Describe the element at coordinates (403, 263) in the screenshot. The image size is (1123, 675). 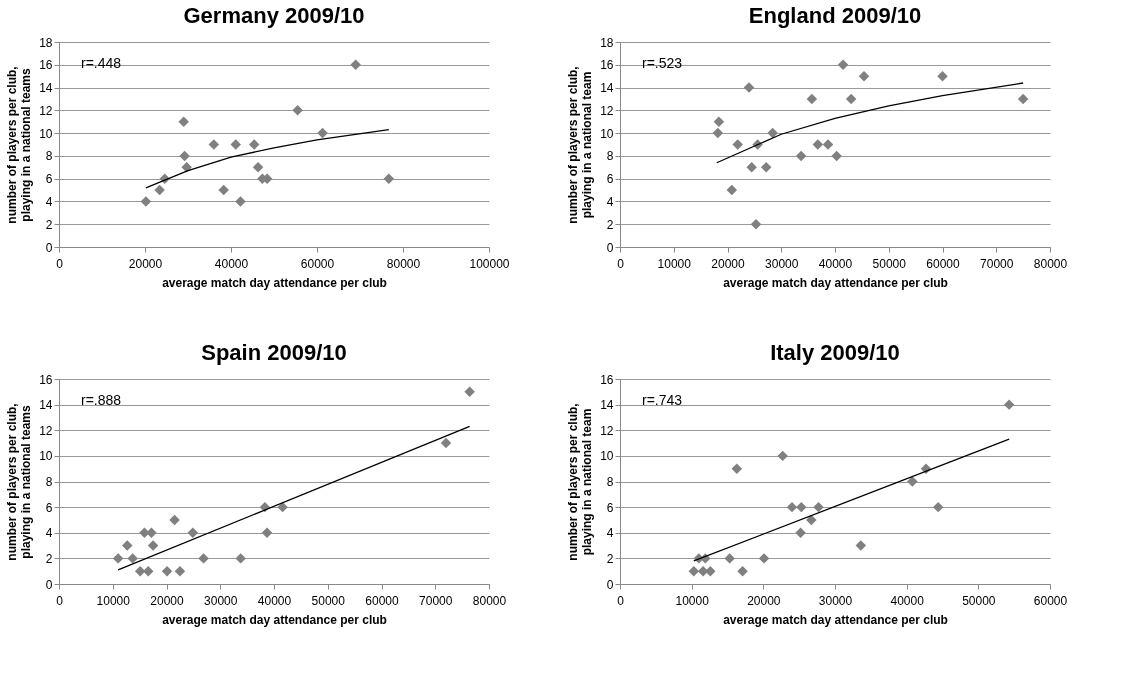
I see `x-tick-label: 80000` at that location.